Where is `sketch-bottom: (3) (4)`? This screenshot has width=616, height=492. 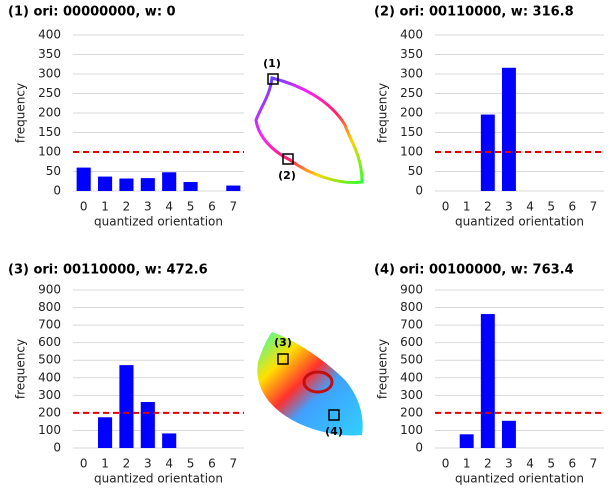 sketch-bottom: (3) (4) is located at coordinates (310, 385).